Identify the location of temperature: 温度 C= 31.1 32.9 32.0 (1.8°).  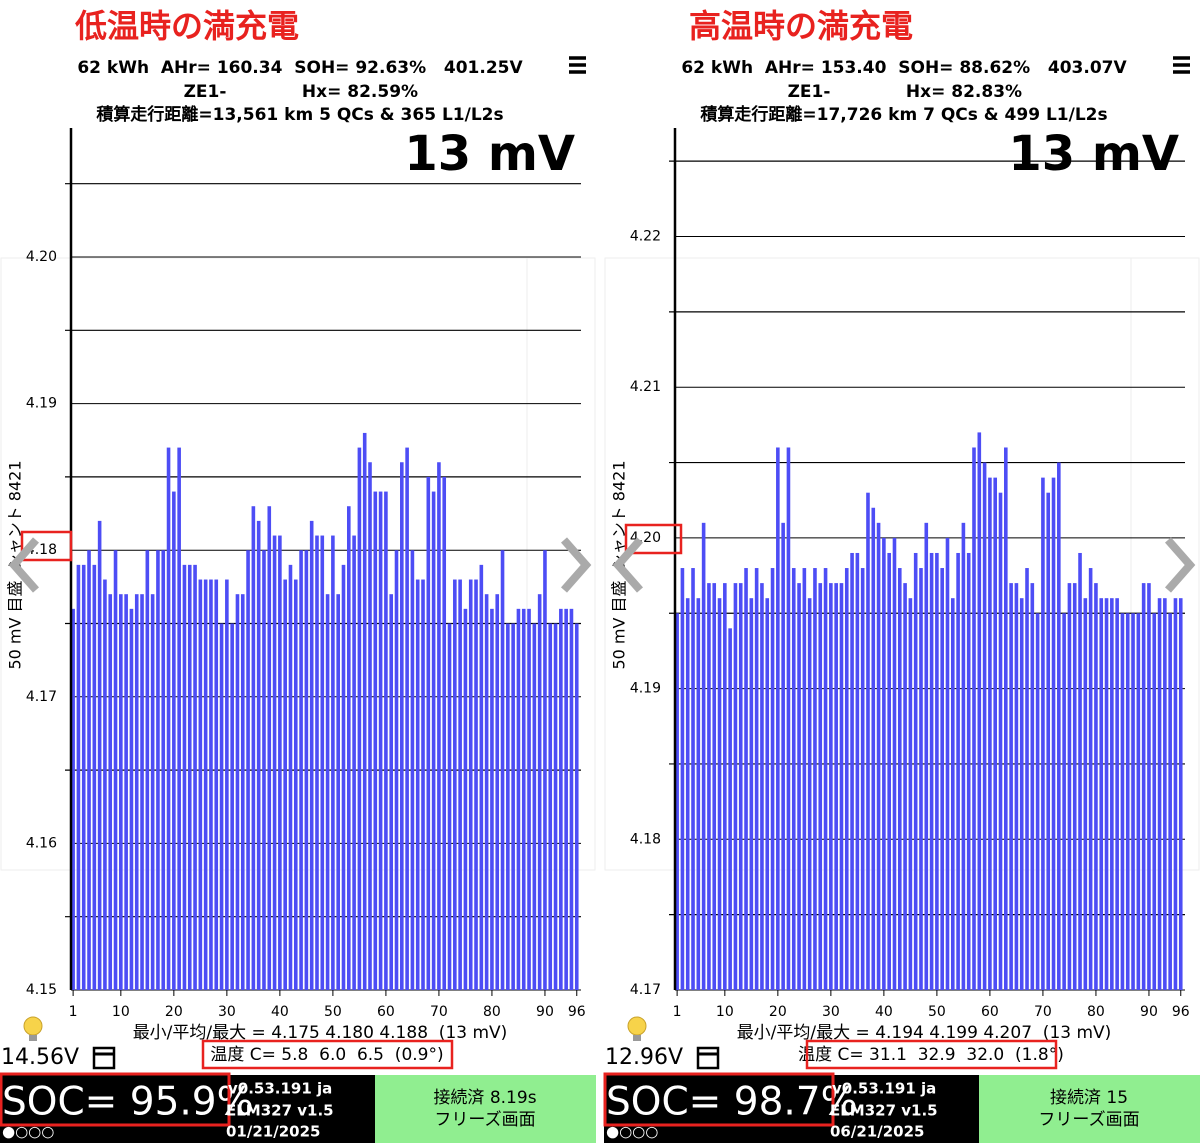
(931, 1055).